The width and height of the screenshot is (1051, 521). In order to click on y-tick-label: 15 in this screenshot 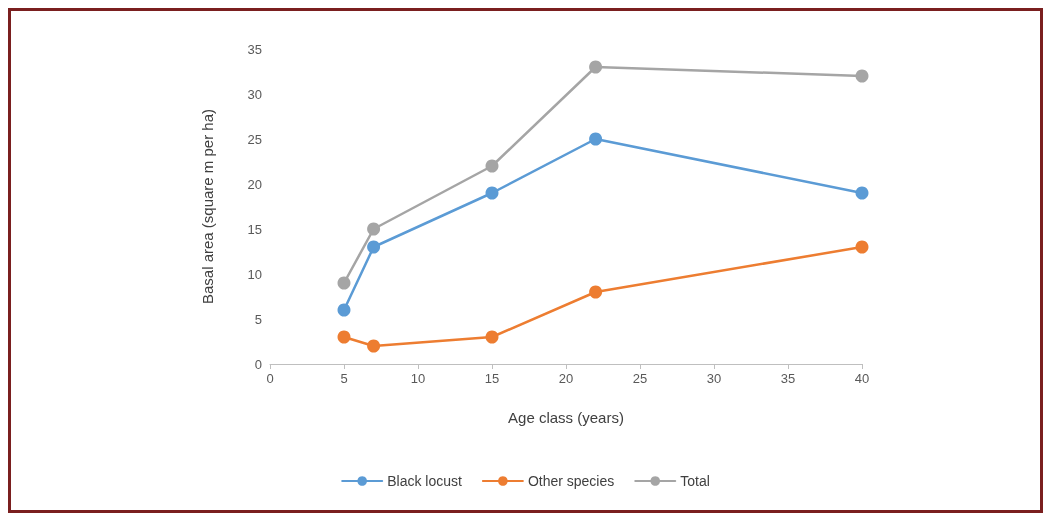, I will do `click(254, 229)`.